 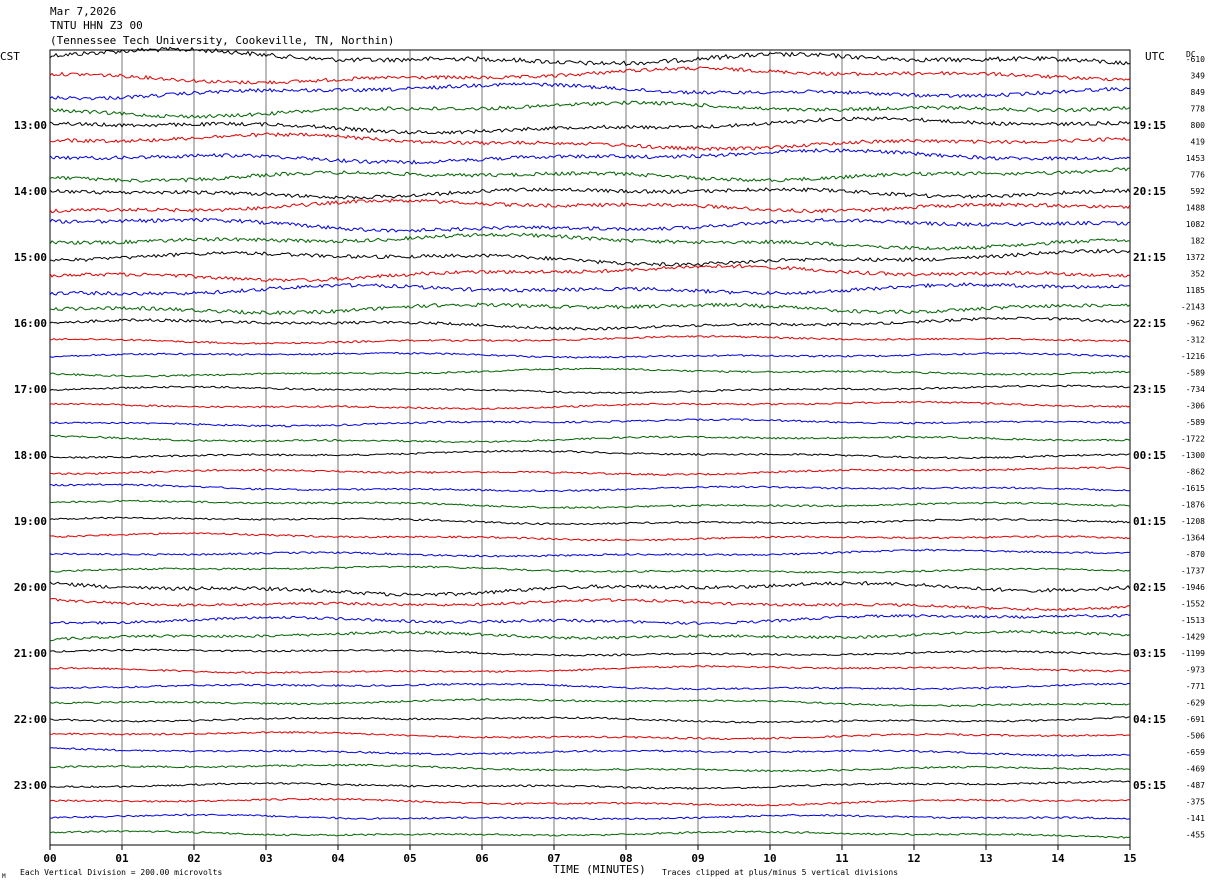 What do you see at coordinates (1149, 719) in the screenshot?
I see `right-hour-label: 04:15` at bounding box center [1149, 719].